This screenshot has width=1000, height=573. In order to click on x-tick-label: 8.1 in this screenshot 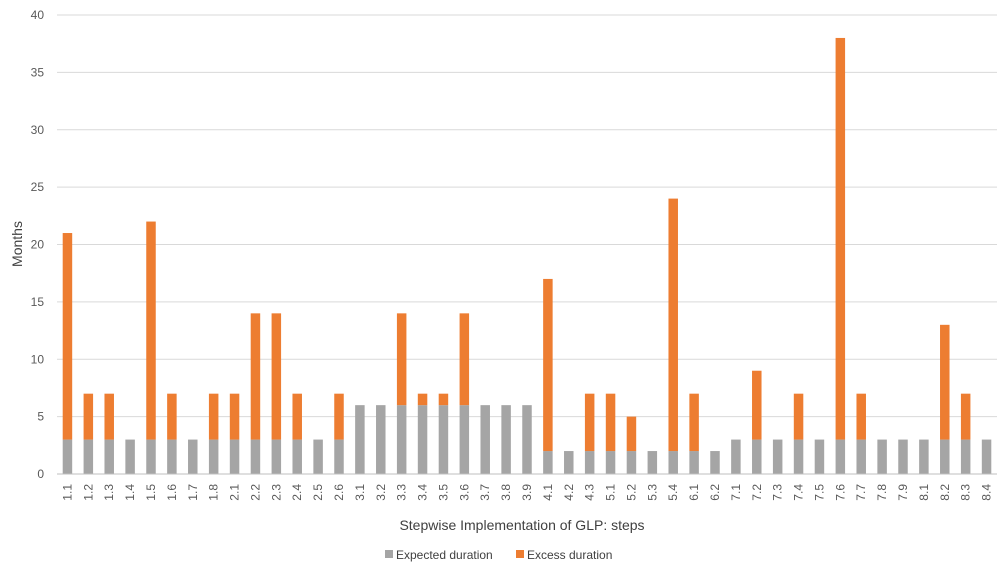, I will do `click(924, 492)`.